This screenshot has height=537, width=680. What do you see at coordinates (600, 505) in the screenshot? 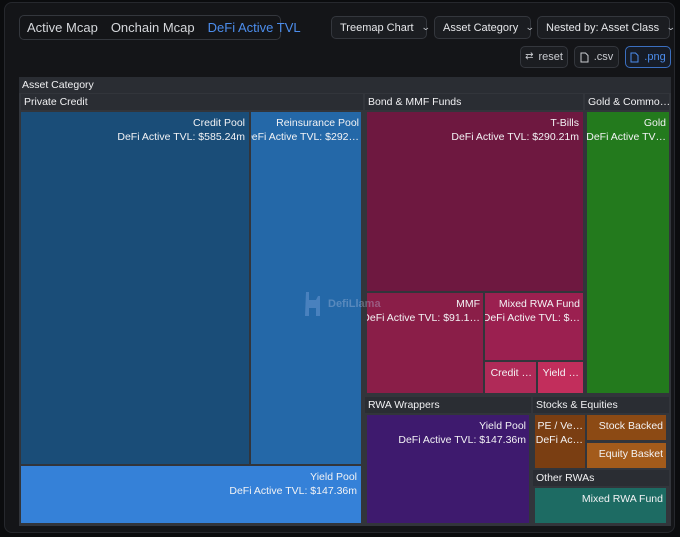
I see `leaf-mixed-rwa-fund-other: Mixed RWA Fund` at bounding box center [600, 505].